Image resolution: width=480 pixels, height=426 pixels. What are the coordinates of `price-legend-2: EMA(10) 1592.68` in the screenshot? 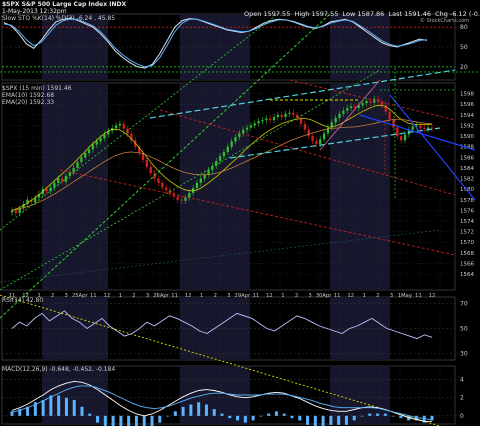 It's located at (28, 95).